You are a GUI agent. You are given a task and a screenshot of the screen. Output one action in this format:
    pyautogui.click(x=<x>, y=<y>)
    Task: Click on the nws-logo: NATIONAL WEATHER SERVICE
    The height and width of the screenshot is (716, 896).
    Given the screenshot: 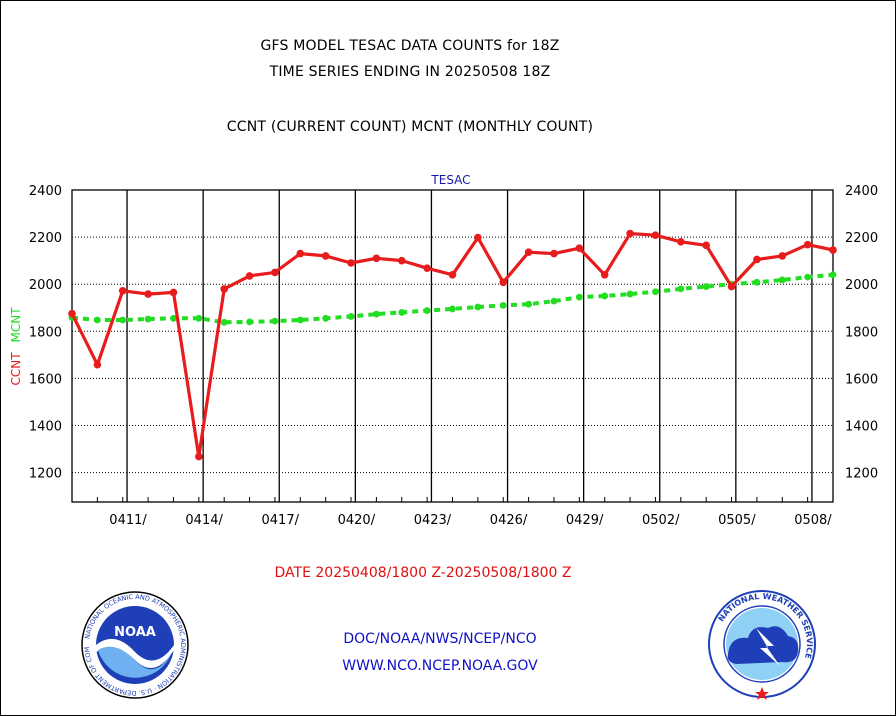 What is the action you would take?
    pyautogui.click(x=762, y=645)
    